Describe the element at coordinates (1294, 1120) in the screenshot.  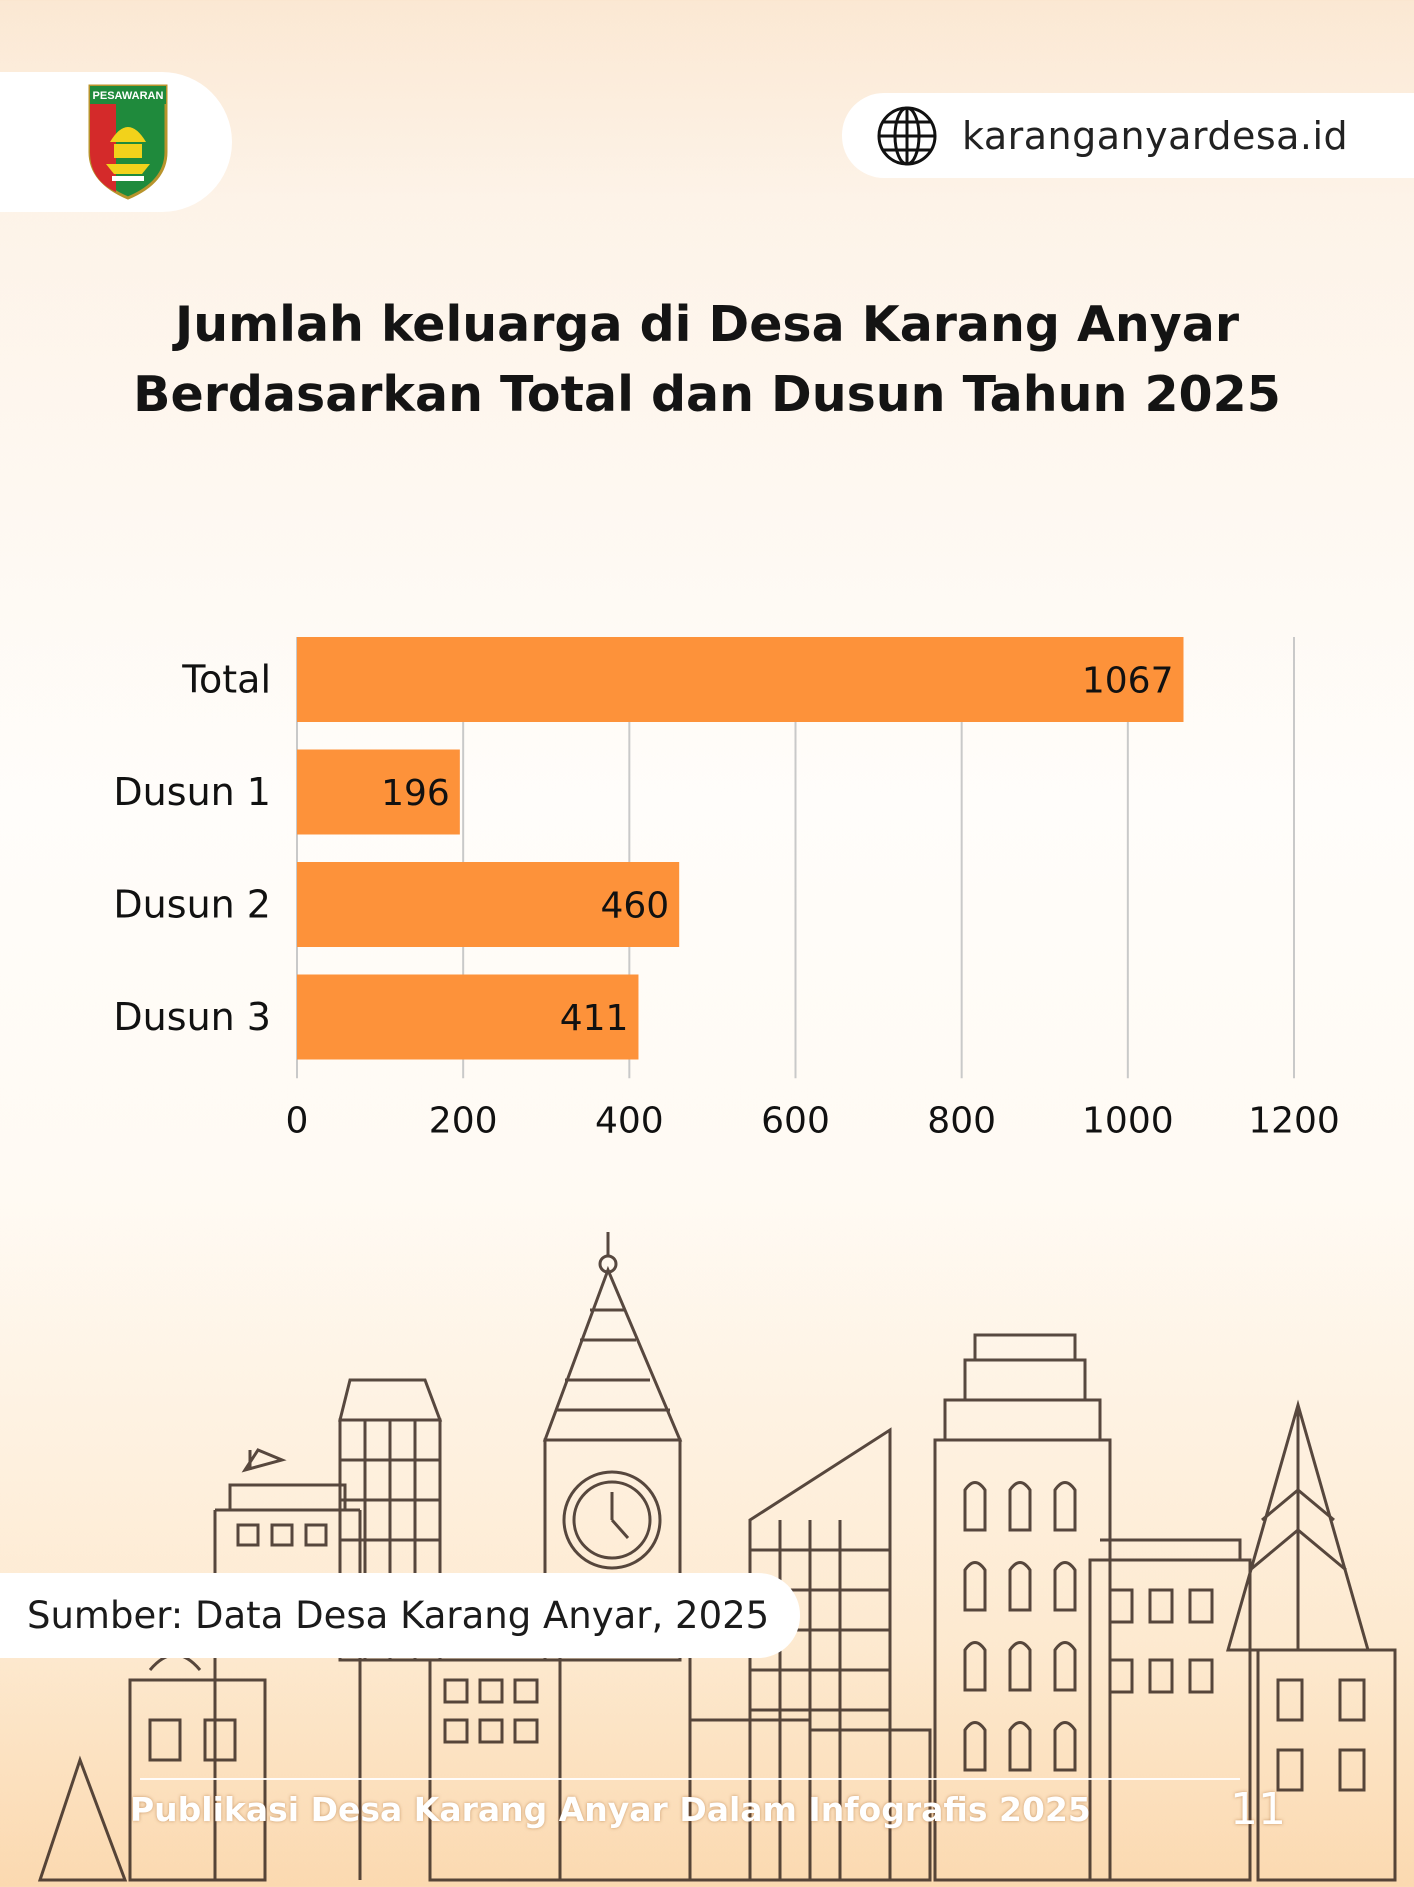
I see `x-tick-label: 1200` at that location.